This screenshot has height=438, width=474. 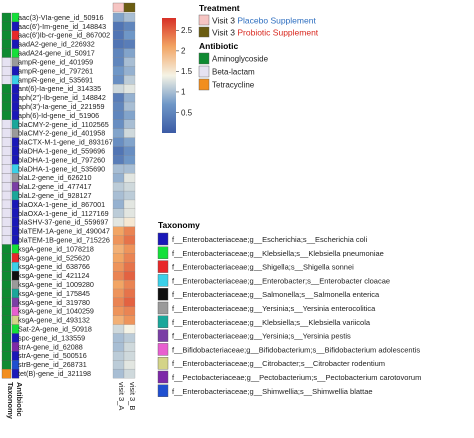 What do you see at coordinates (61, 159) in the screenshot?
I see `row-label: blaDHA-1-gene_id_797260` at bounding box center [61, 159].